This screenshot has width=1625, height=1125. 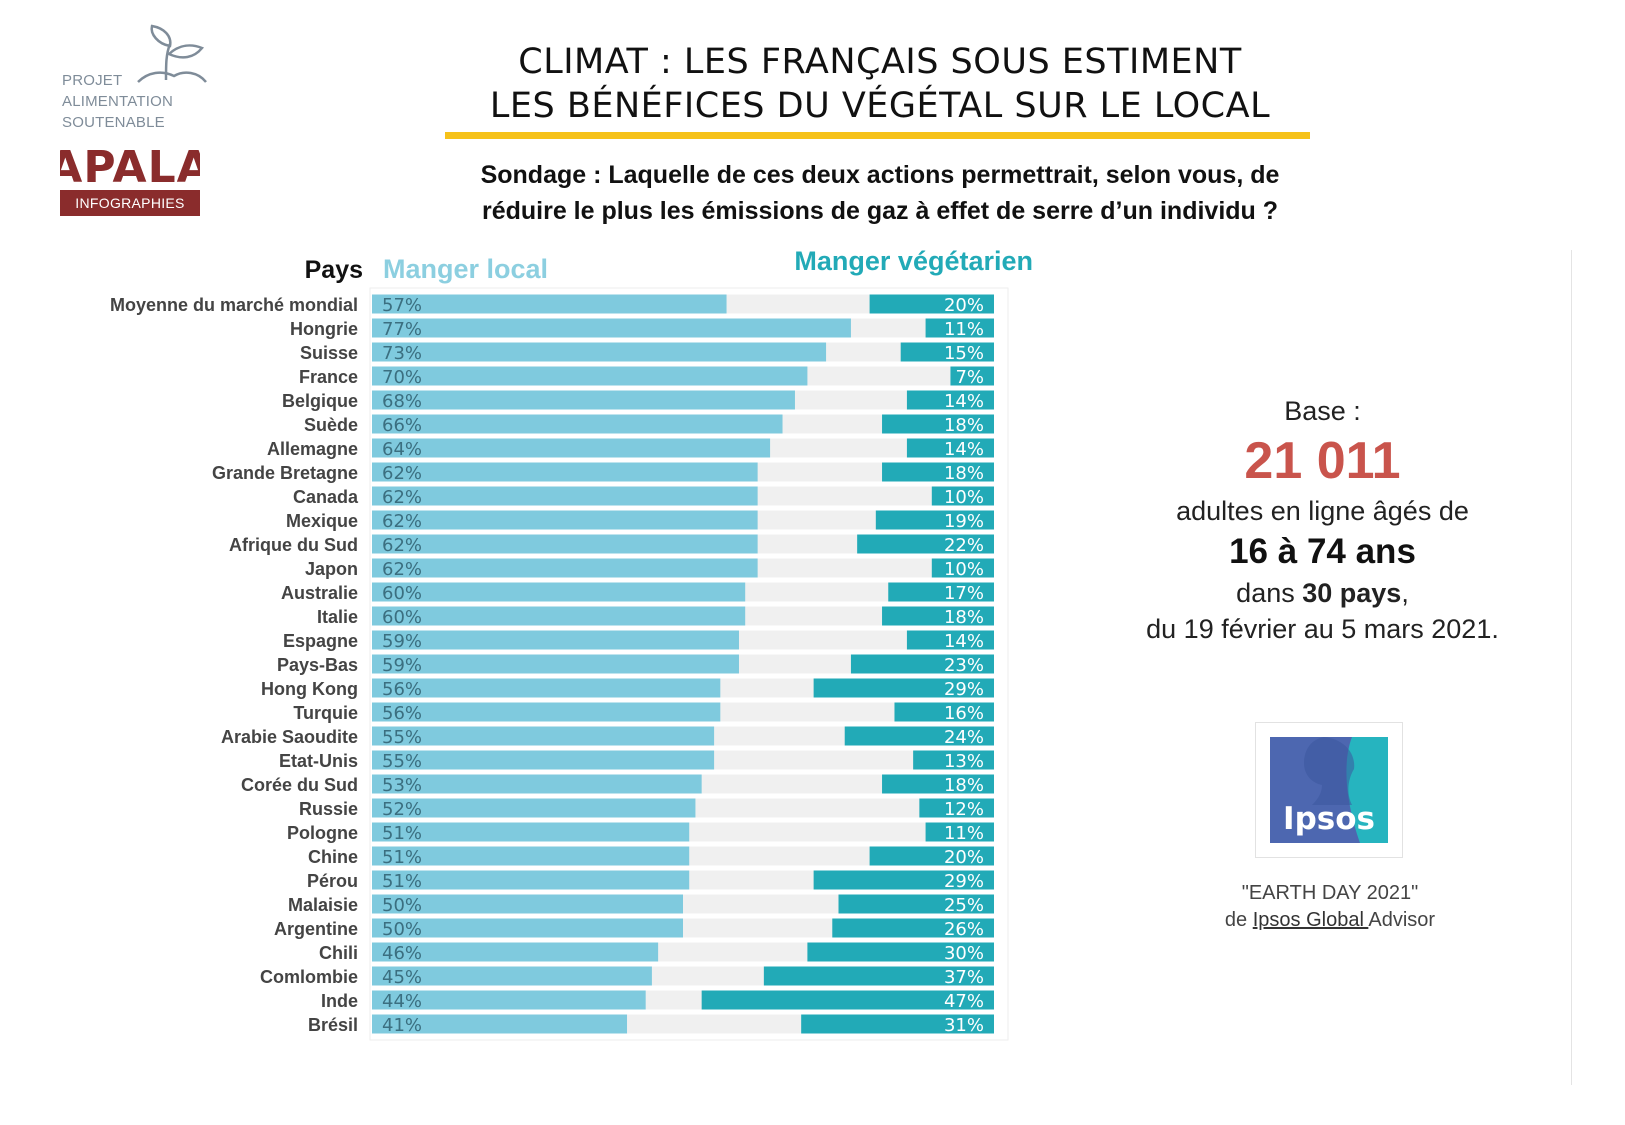 I want to click on chart-row: Hongrie 77% 11%, so click(x=642, y=329).